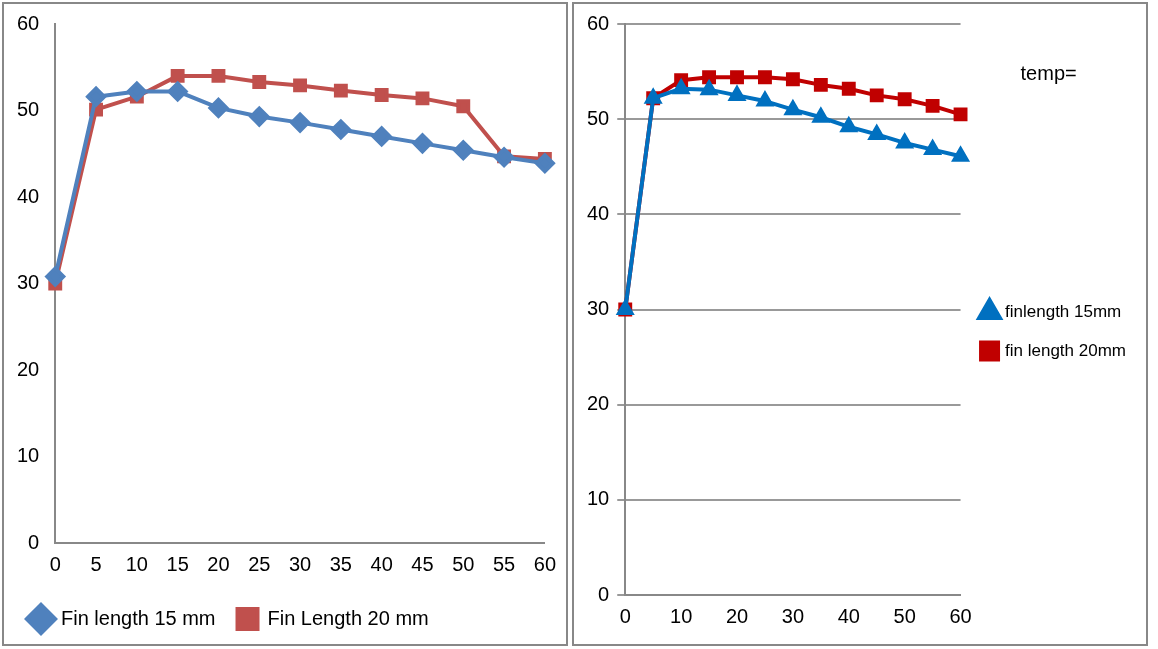  What do you see at coordinates (259, 563) in the screenshot?
I see `x-tick-label: 25` at bounding box center [259, 563].